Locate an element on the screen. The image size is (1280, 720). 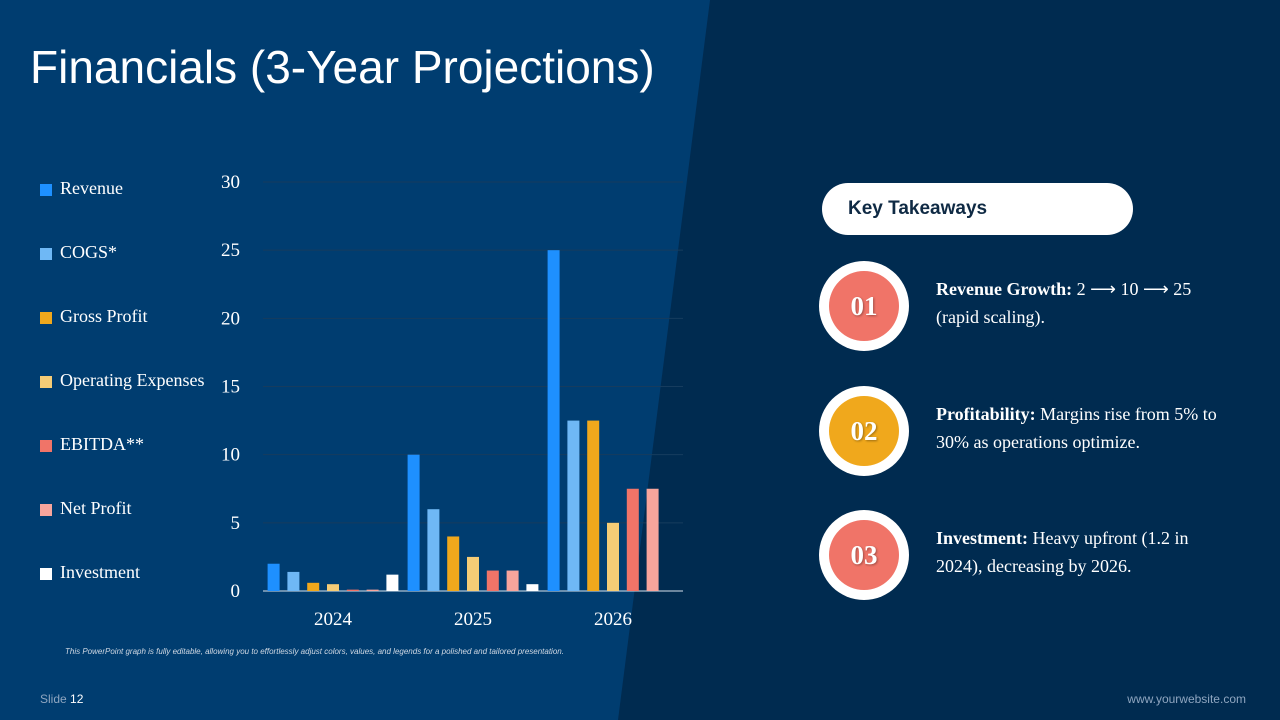
bar-operating-expenses-2024 is located at coordinates (333, 587).